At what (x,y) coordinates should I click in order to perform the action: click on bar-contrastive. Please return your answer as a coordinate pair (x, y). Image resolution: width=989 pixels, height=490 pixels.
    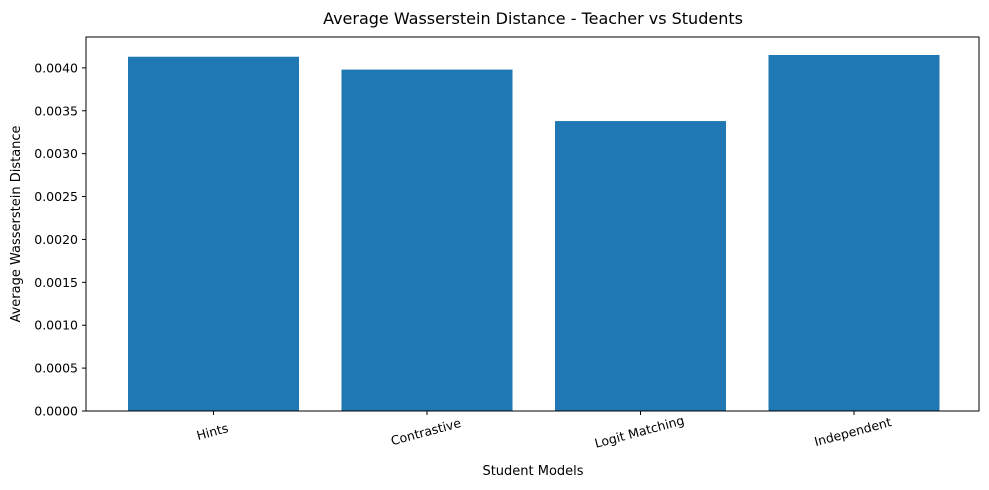
    Looking at the image, I should click on (427, 240).